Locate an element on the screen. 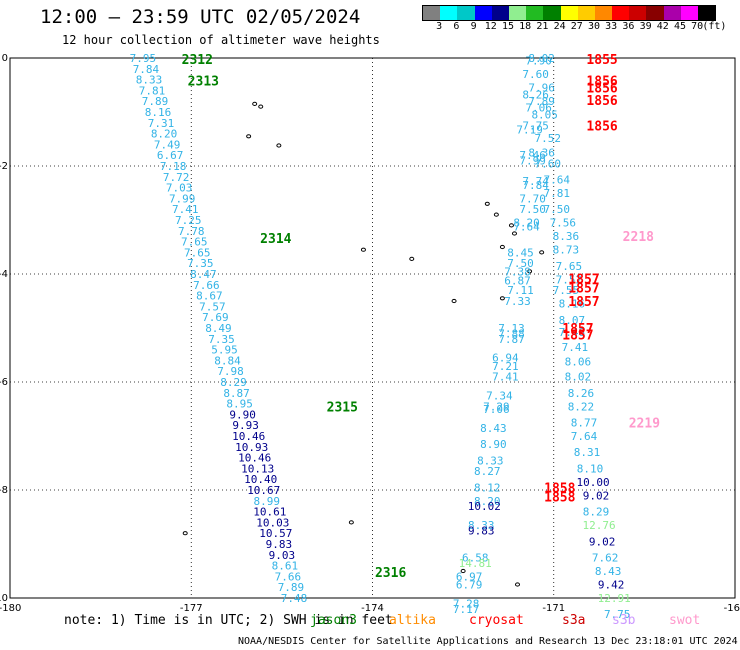 The image size is (740, 650). y-tick-label: -2 is located at coordinates (4, 166).